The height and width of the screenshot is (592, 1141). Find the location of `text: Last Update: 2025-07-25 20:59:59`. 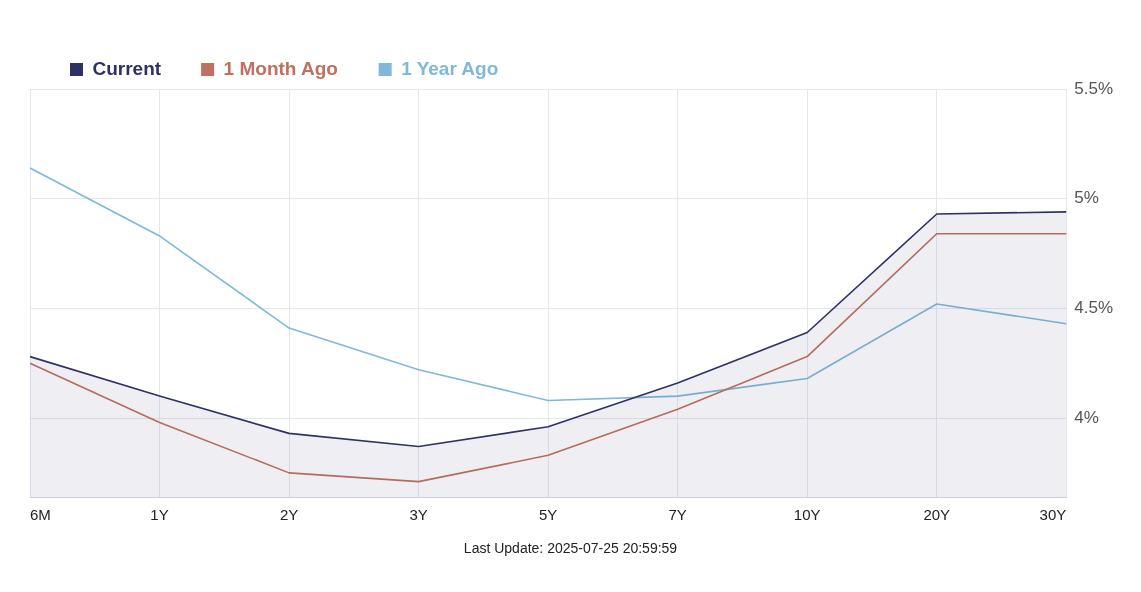

text: Last Update: 2025-07-25 20:59:59 is located at coordinates (570, 548).